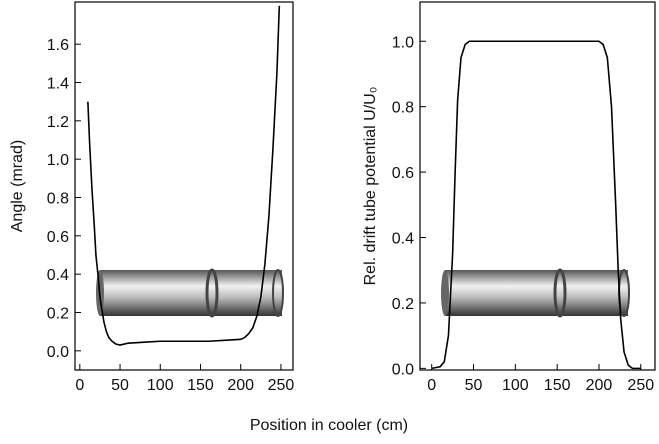 This screenshot has height=444, width=659. What do you see at coordinates (58, 45) in the screenshot?
I see `y-tick-label: 1.6` at bounding box center [58, 45].